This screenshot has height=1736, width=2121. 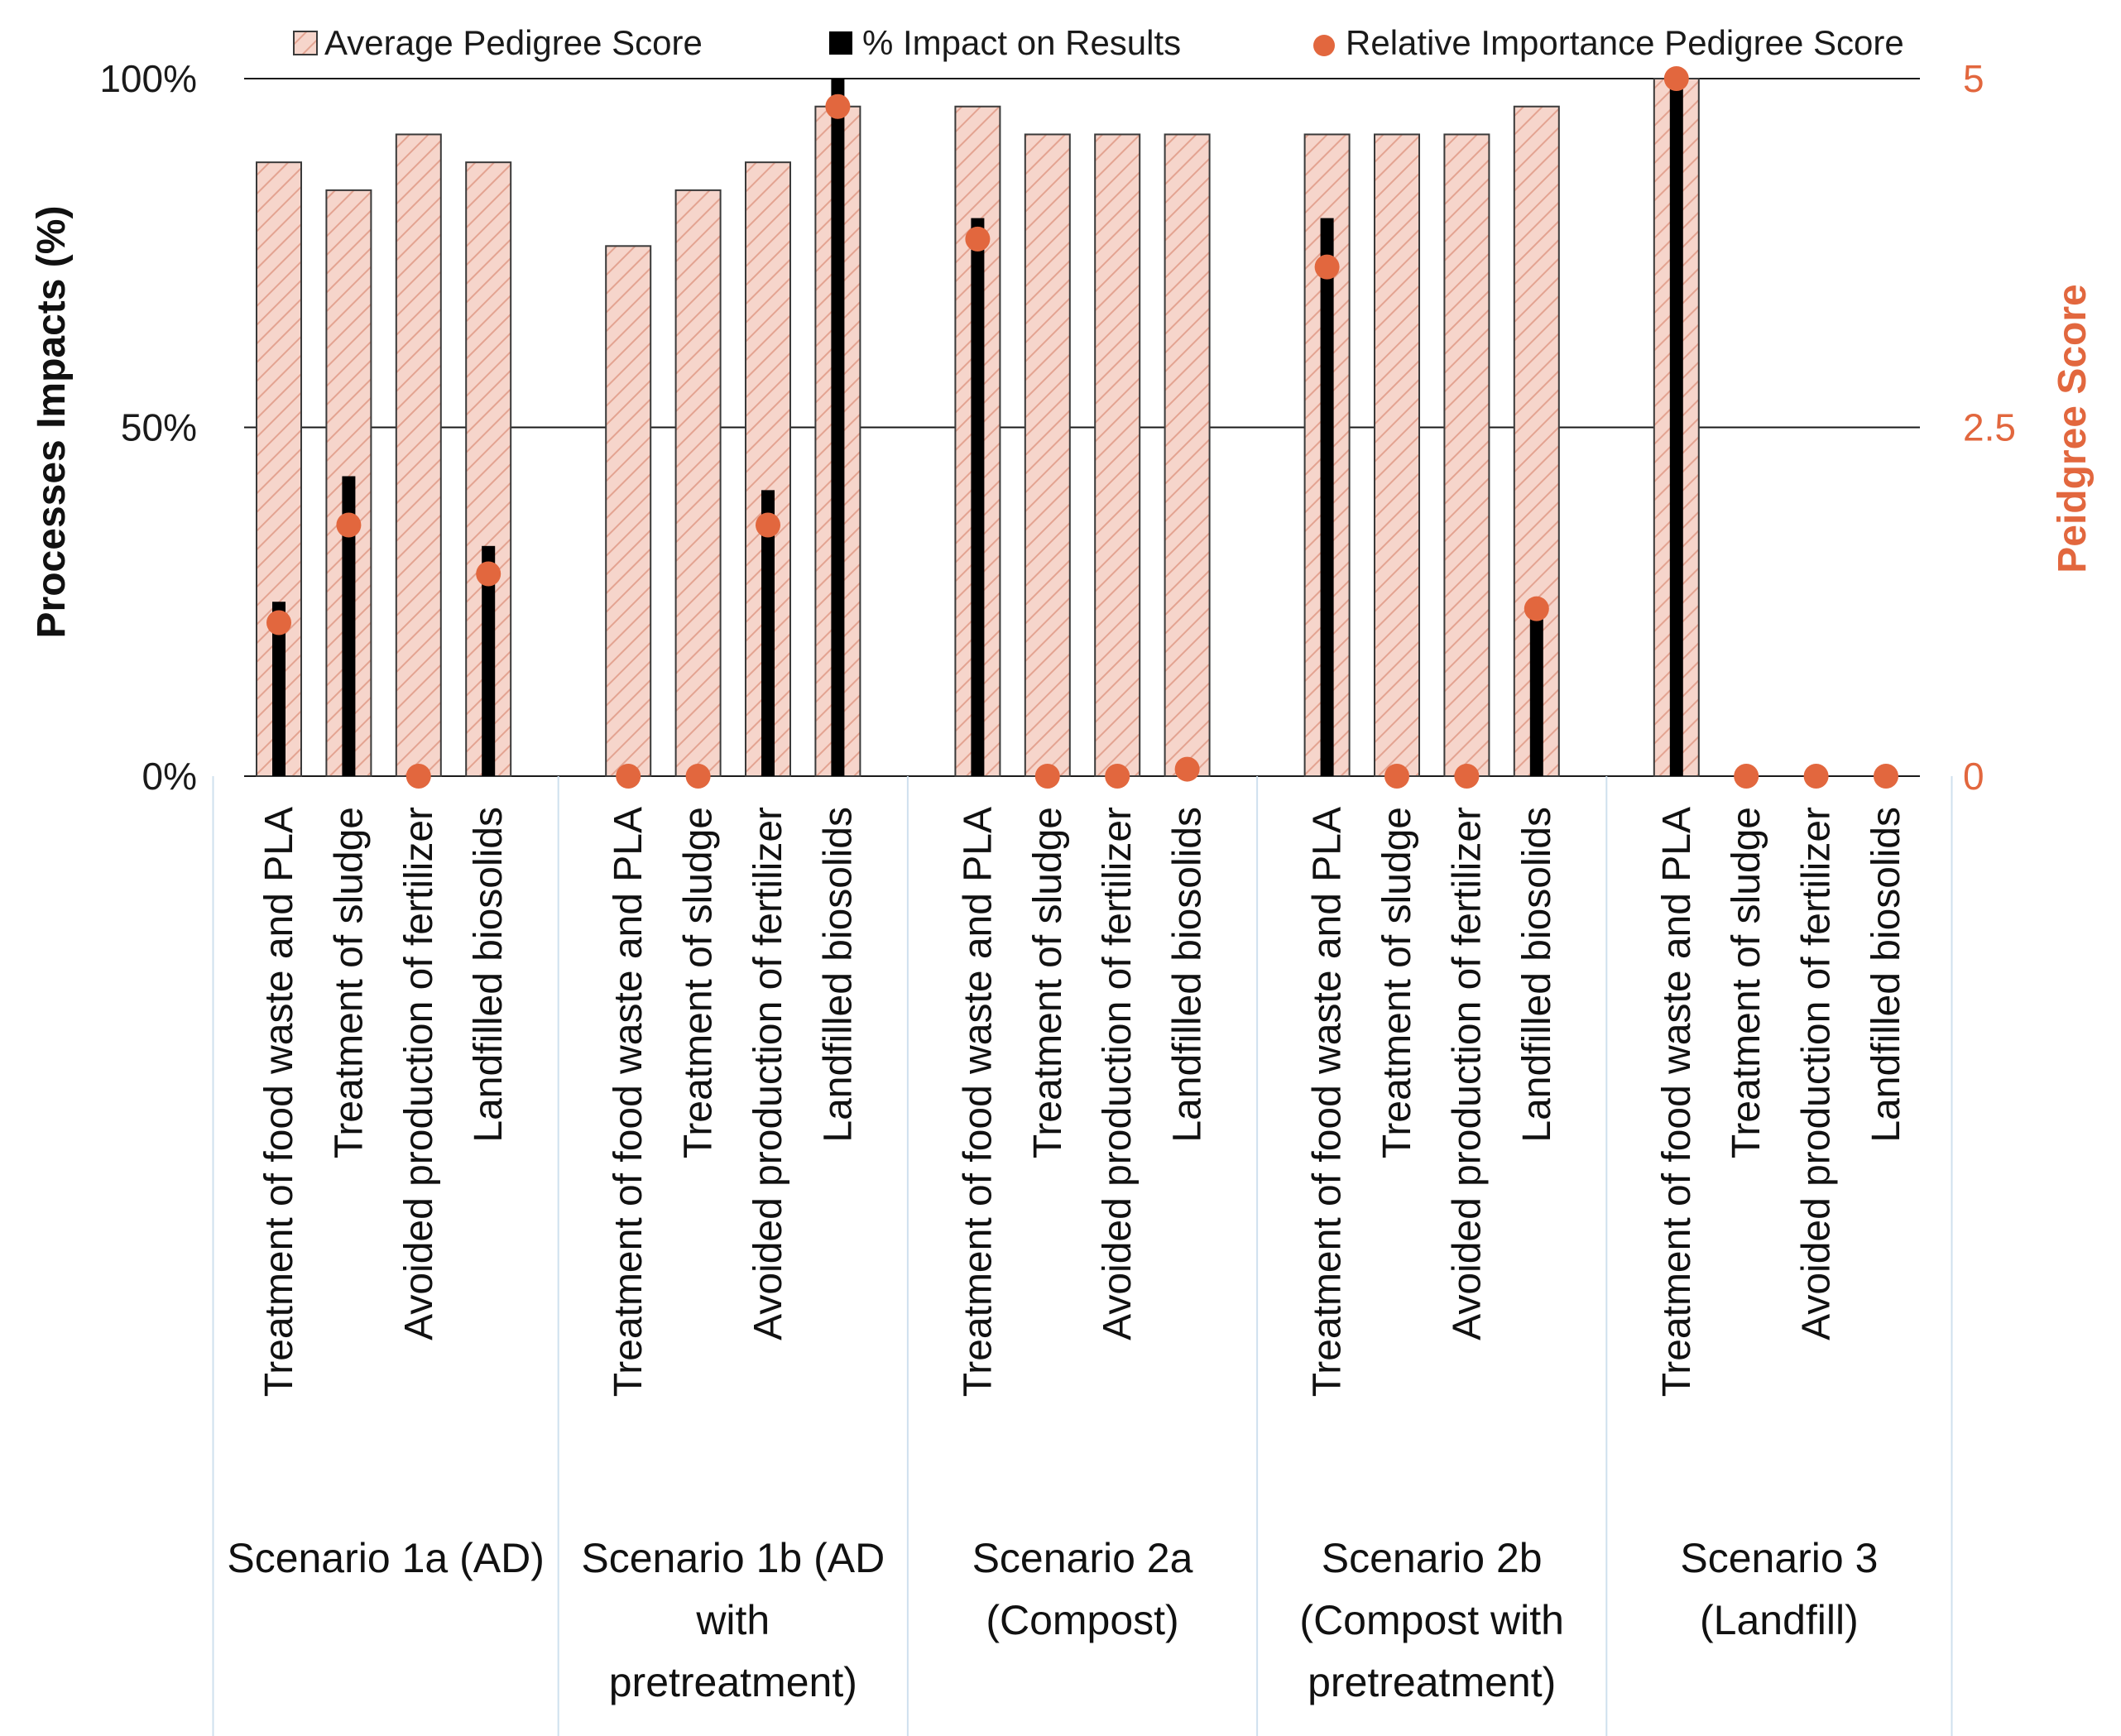 I want to click on right-axis-title: Peidgree Score, so click(x=2073, y=428).